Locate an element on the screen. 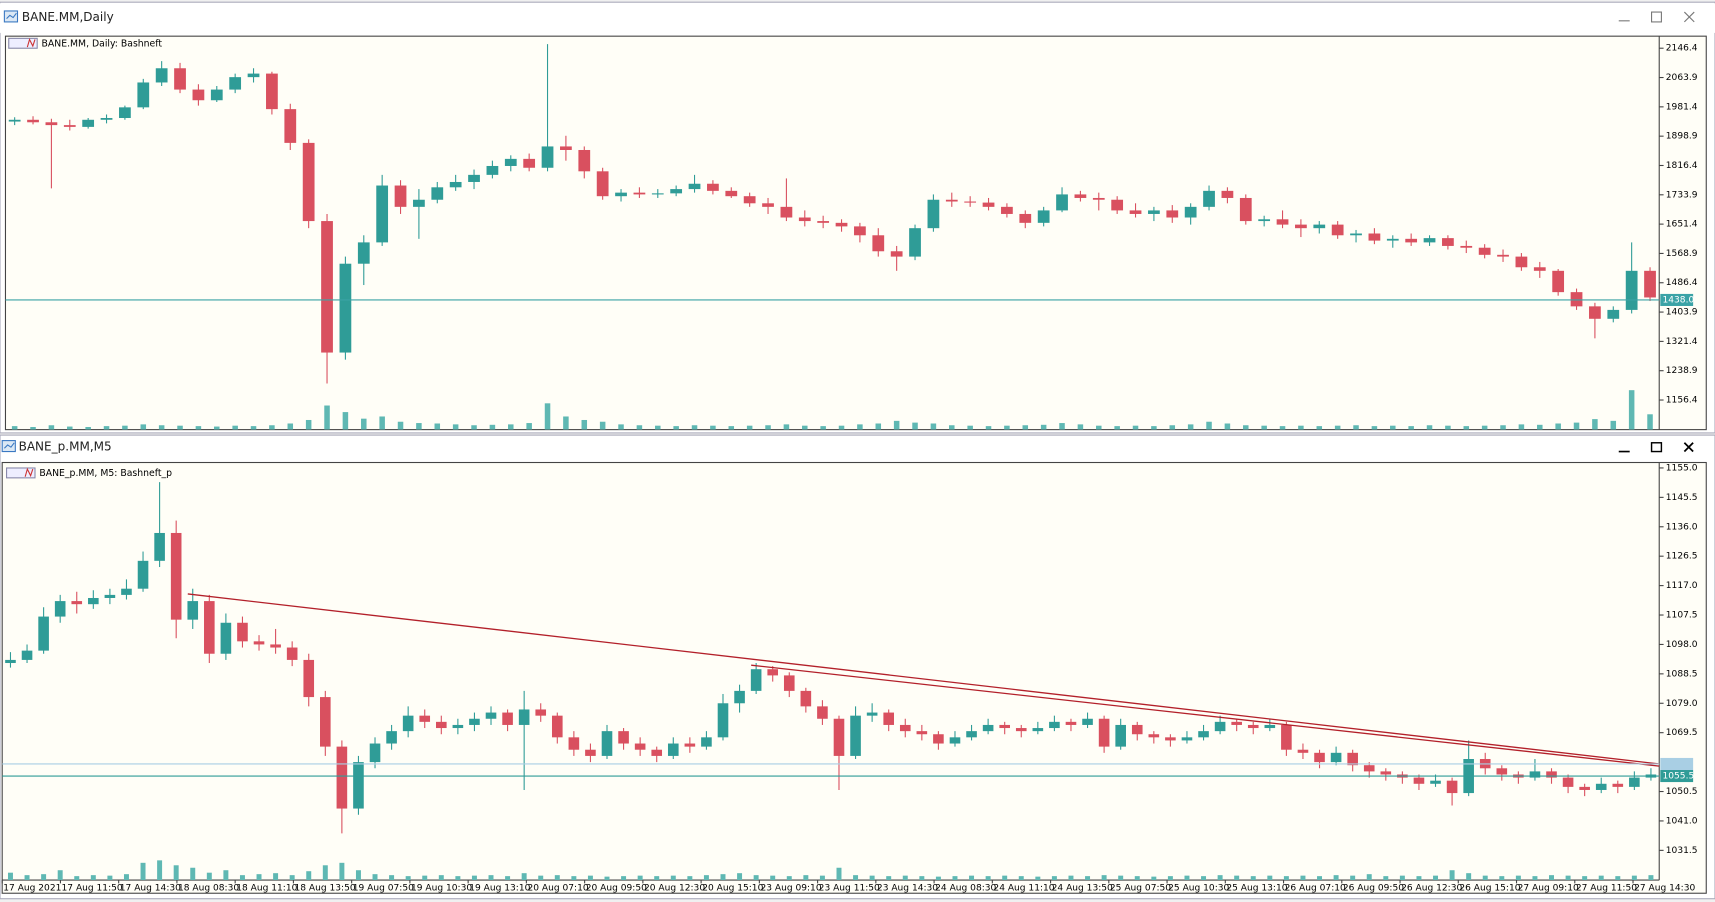 This screenshot has width=1715, height=902. x-tick-label: 26 Aug 12:30 is located at coordinates (1431, 888).